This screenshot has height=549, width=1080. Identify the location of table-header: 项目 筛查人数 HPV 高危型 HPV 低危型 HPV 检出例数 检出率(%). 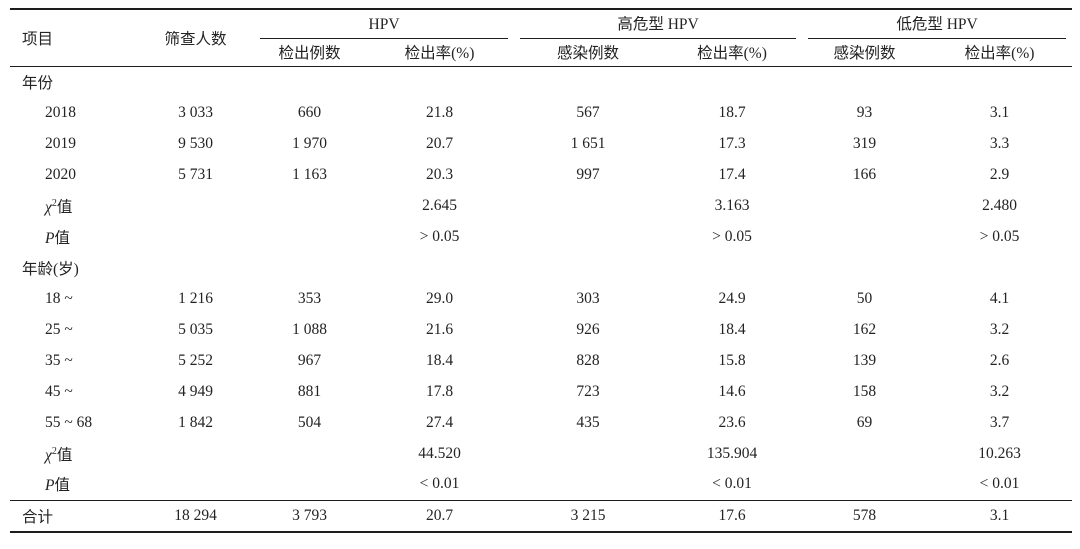
(541, 38).